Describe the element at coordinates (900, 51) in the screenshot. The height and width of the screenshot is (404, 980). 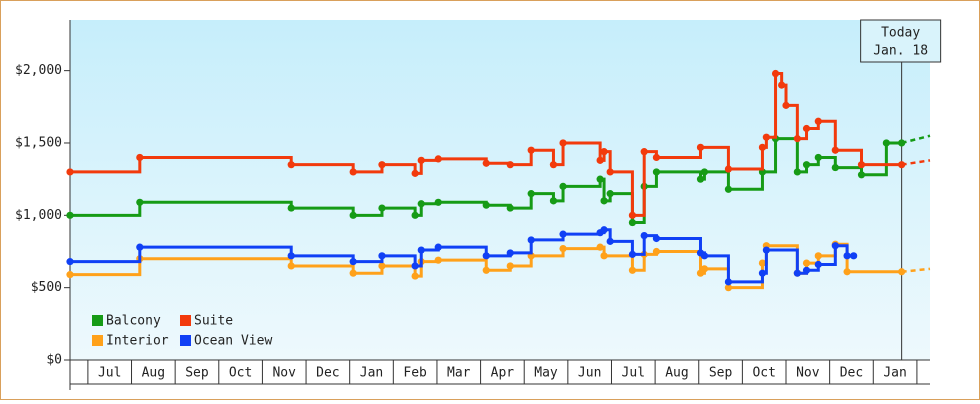
I see `today-date: Jan. 18` at that location.